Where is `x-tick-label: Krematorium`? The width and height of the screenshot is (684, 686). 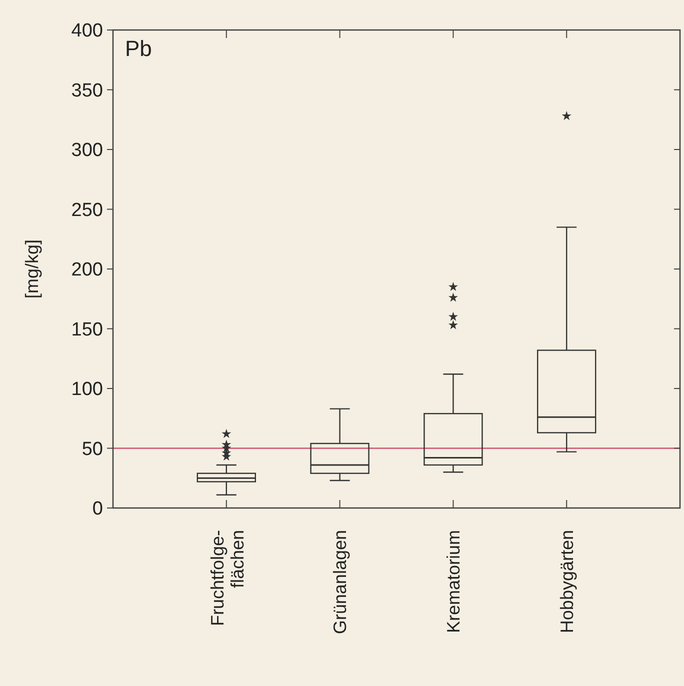
x-tick-label: Krematorium is located at coordinates (454, 582).